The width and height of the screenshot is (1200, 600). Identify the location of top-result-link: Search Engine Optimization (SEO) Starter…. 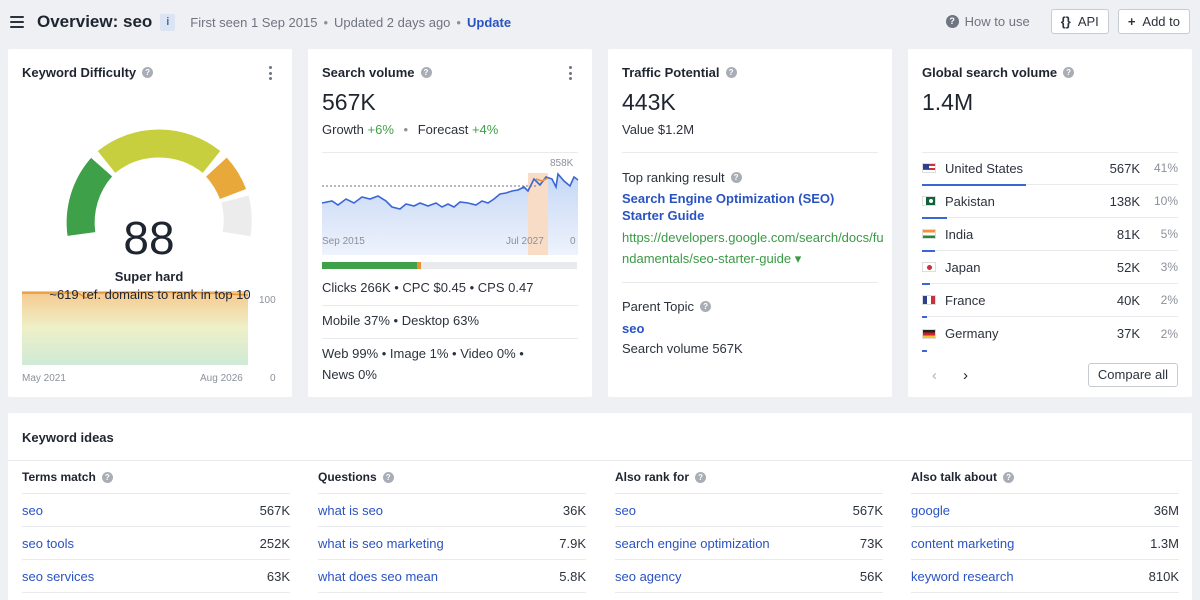
(728, 207).